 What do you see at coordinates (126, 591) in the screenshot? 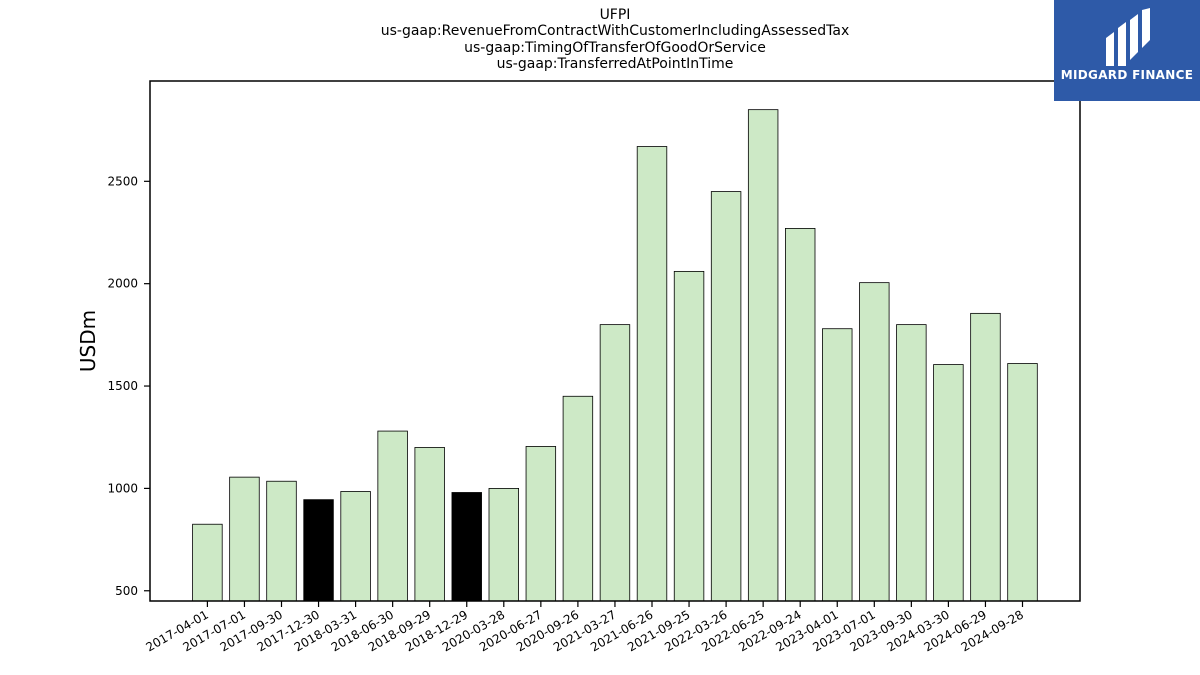
I see `y-tick-label-500: 500` at bounding box center [126, 591].